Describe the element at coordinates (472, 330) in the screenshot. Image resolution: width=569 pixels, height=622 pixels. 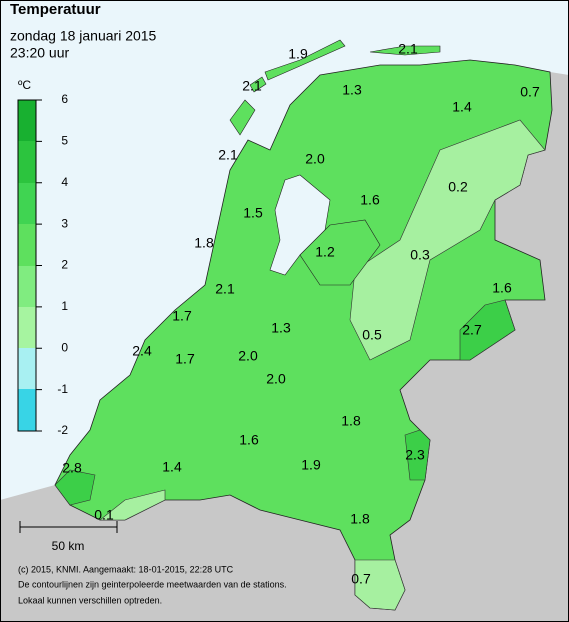
I see `station-value: 2.7` at that location.